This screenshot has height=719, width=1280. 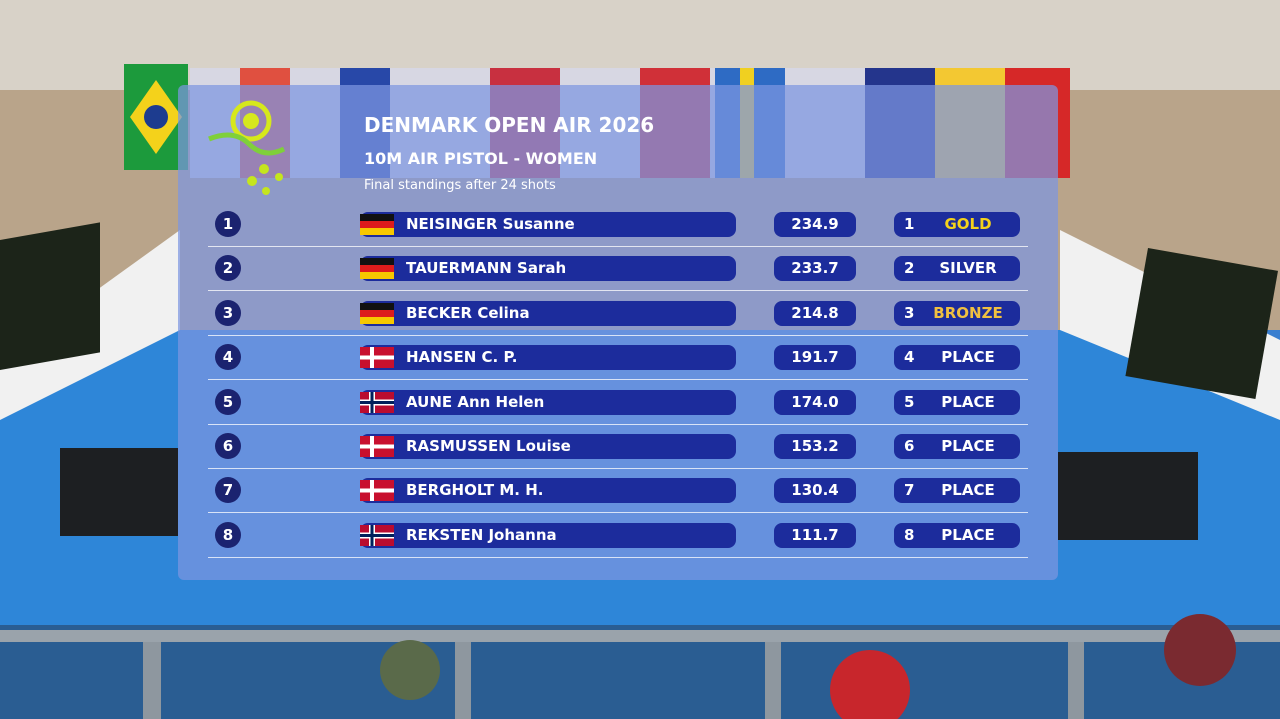 I want to click on standings-row: 6 RASMUSSEN Louise 153.2 6 PLACE, so click(x=618, y=449).